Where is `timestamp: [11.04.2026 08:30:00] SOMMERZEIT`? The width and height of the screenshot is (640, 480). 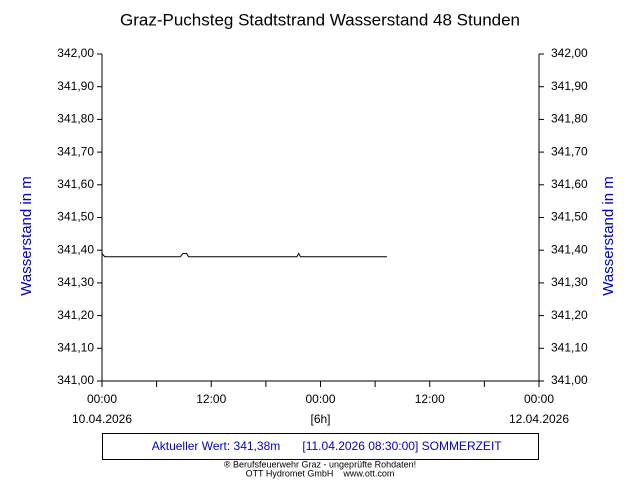 timestamp: [11.04.2026 08:30:00] SOMMERZEIT is located at coordinates (402, 446).